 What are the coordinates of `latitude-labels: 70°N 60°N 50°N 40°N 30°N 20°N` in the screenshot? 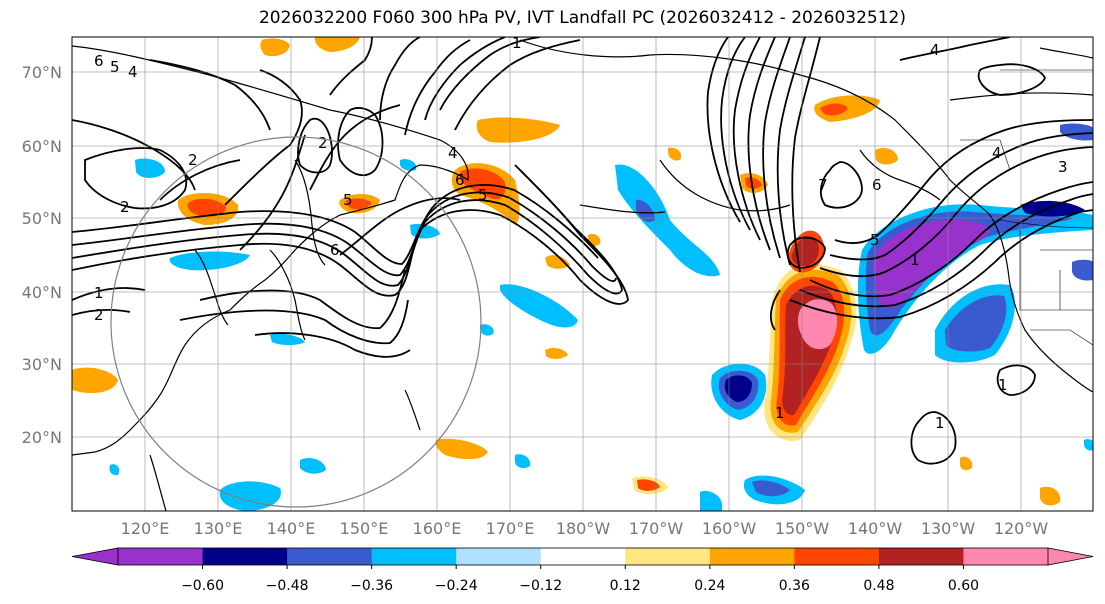 It's located at (42, 255).